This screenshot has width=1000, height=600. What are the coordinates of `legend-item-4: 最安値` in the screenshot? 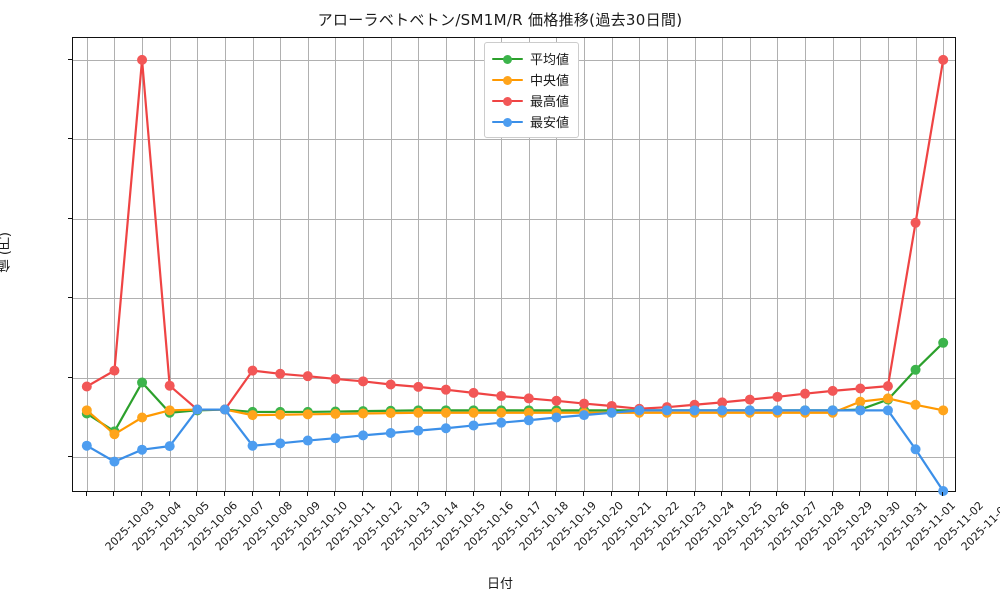 It's located at (530, 121).